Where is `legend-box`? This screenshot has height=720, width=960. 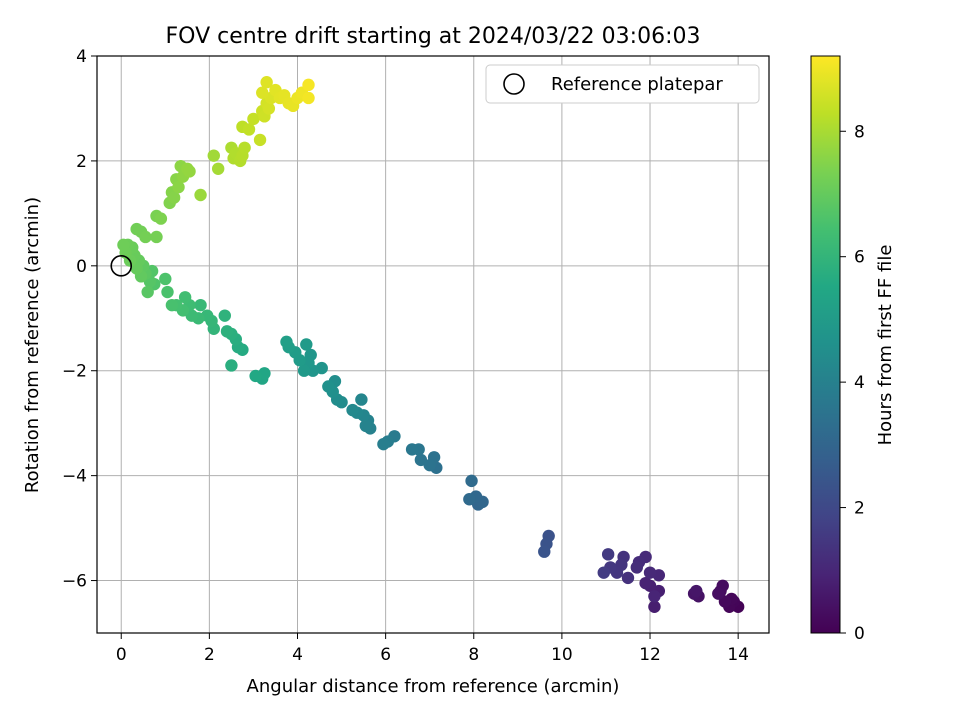
legend-box is located at coordinates (622, 84).